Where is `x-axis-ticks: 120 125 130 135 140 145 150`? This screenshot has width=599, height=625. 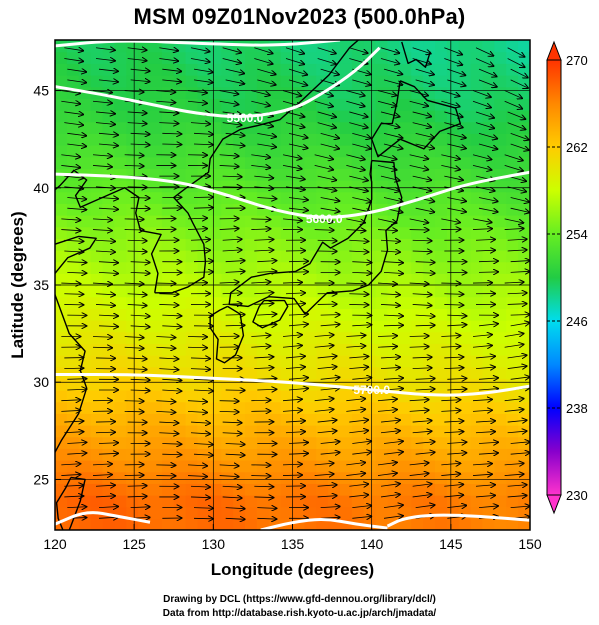 x-axis-ticks: 120 125 130 135 140 145 150 is located at coordinates (292, 538).